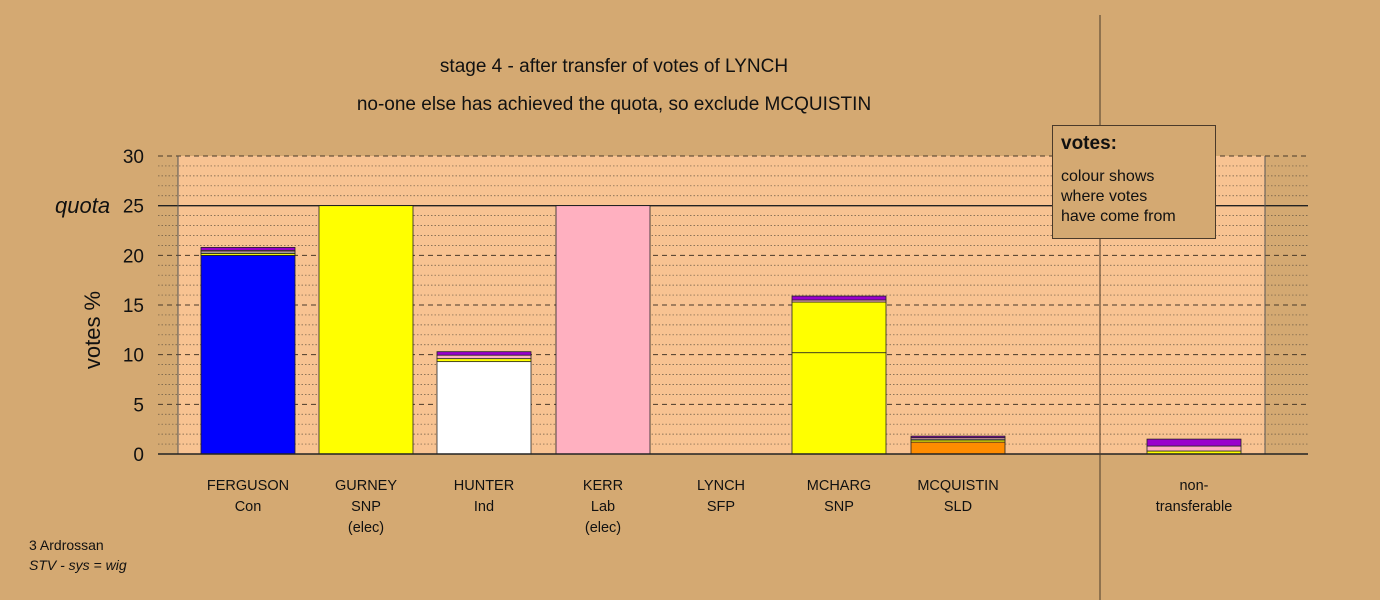  Describe the element at coordinates (1104, 196) in the screenshot. I see `legend-line: where votes` at that location.